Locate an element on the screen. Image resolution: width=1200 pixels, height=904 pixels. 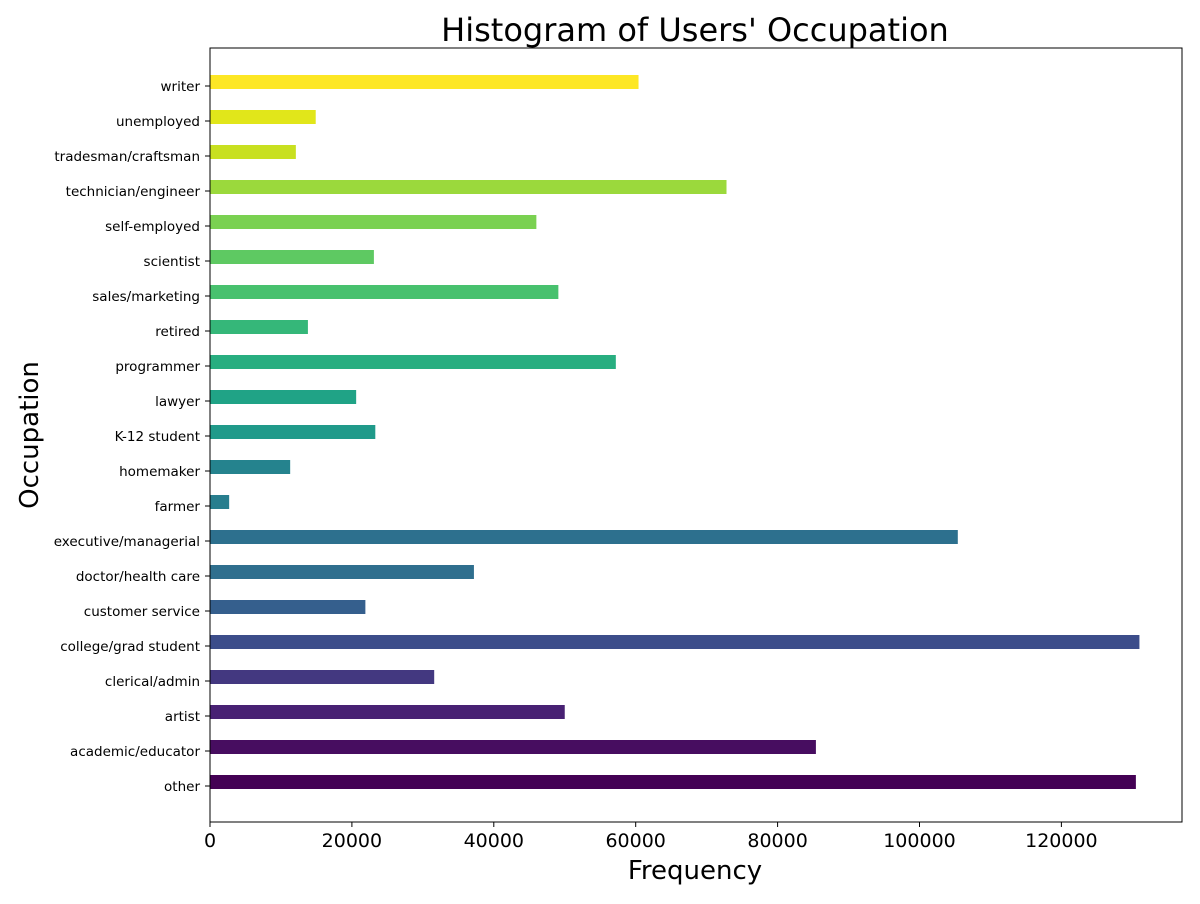
x-axis-ticks: 0 20000 40000 60000 80000 100000 120000 is located at coordinates (651, 837).